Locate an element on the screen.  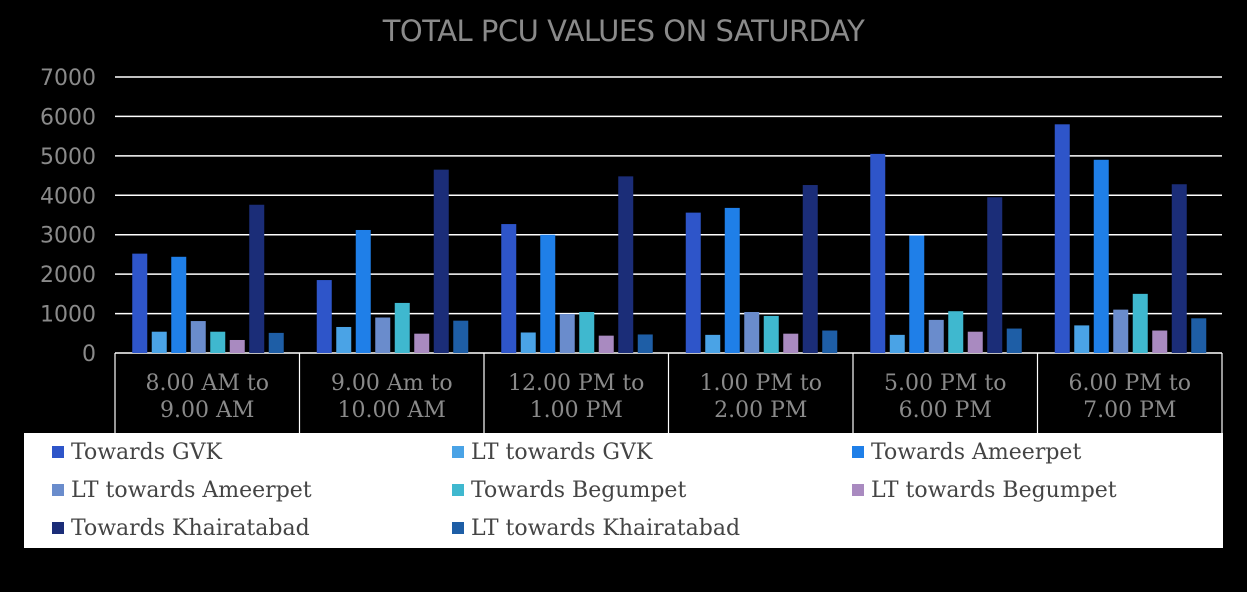
x-tick-label: 9.00 AM is located at coordinates (207, 410).